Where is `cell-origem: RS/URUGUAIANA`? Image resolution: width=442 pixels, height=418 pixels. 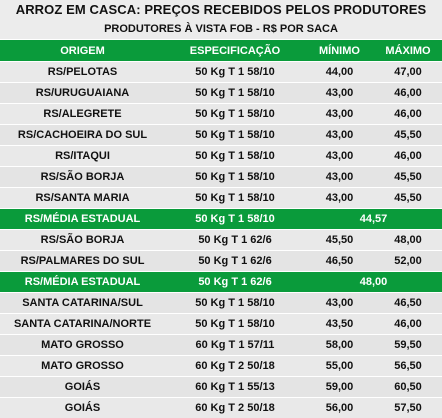 cell-origem: RS/URUGUAIANA is located at coordinates (82, 93).